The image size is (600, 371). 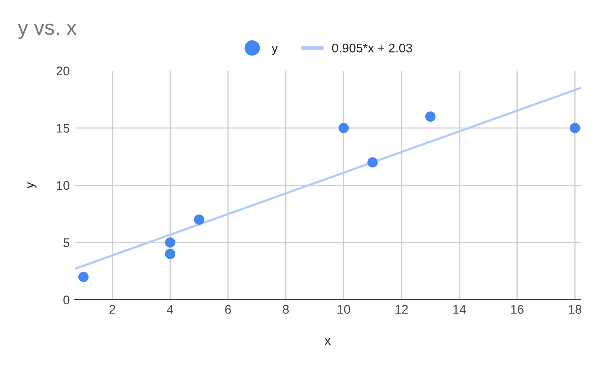 What do you see at coordinates (32, 185) in the screenshot?
I see `y-axis-title: y` at bounding box center [32, 185].